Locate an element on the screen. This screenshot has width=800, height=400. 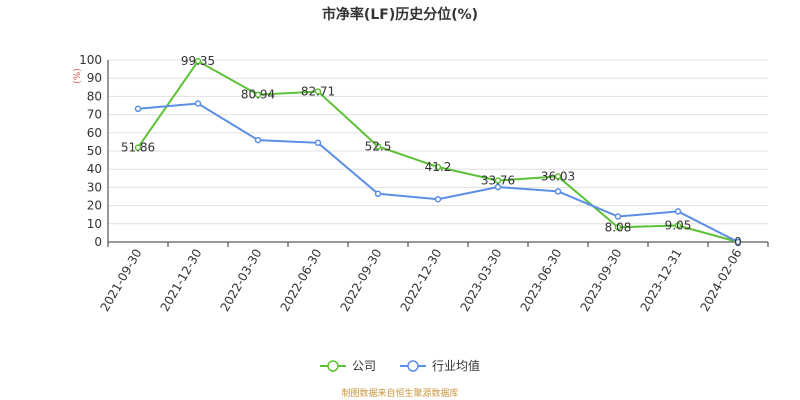
legend-item-industry-average: 行业均值 is located at coordinates (440, 365).